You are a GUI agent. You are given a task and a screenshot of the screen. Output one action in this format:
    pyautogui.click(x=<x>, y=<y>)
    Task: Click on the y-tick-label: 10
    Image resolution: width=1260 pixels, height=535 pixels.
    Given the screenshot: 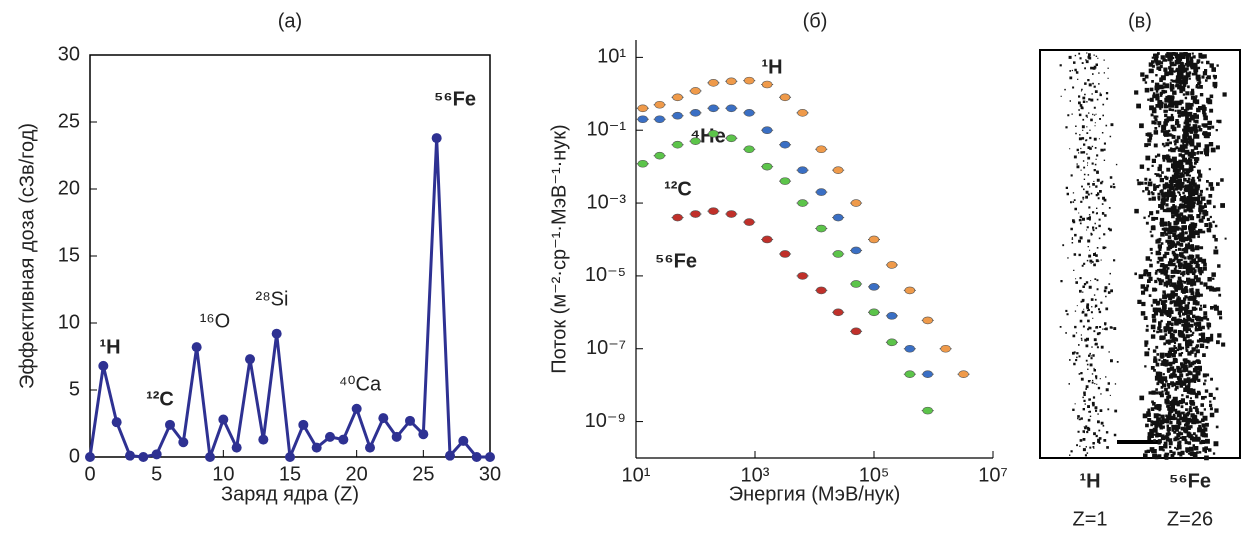 What is the action you would take?
    pyautogui.click(x=69, y=322)
    